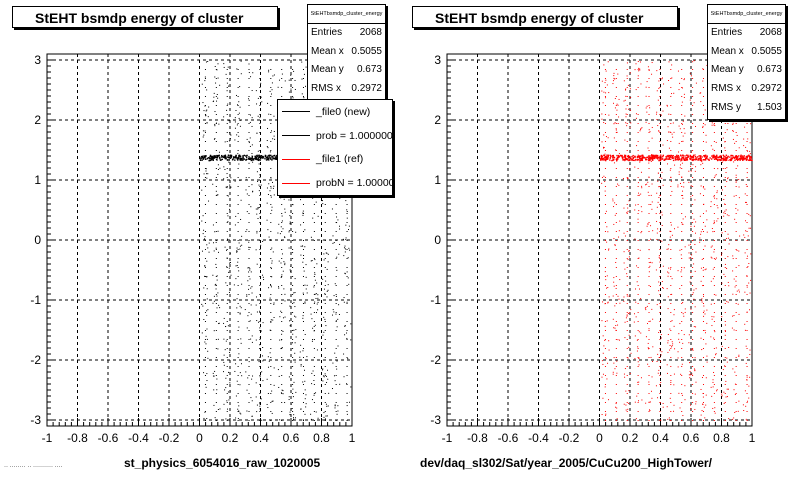 The width and height of the screenshot is (800, 480). I want to click on stat-label: RMS x, so click(326, 89).